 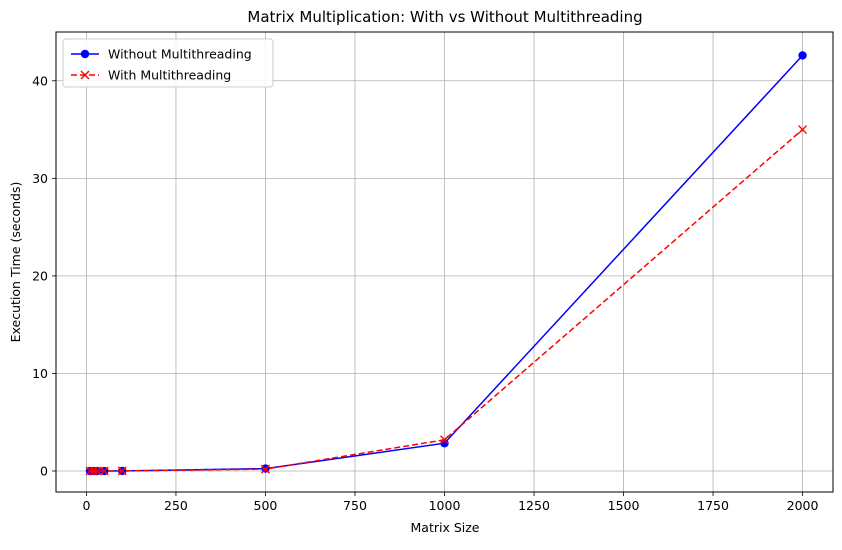 I want to click on x-tick-label: 1500, so click(x=624, y=505).